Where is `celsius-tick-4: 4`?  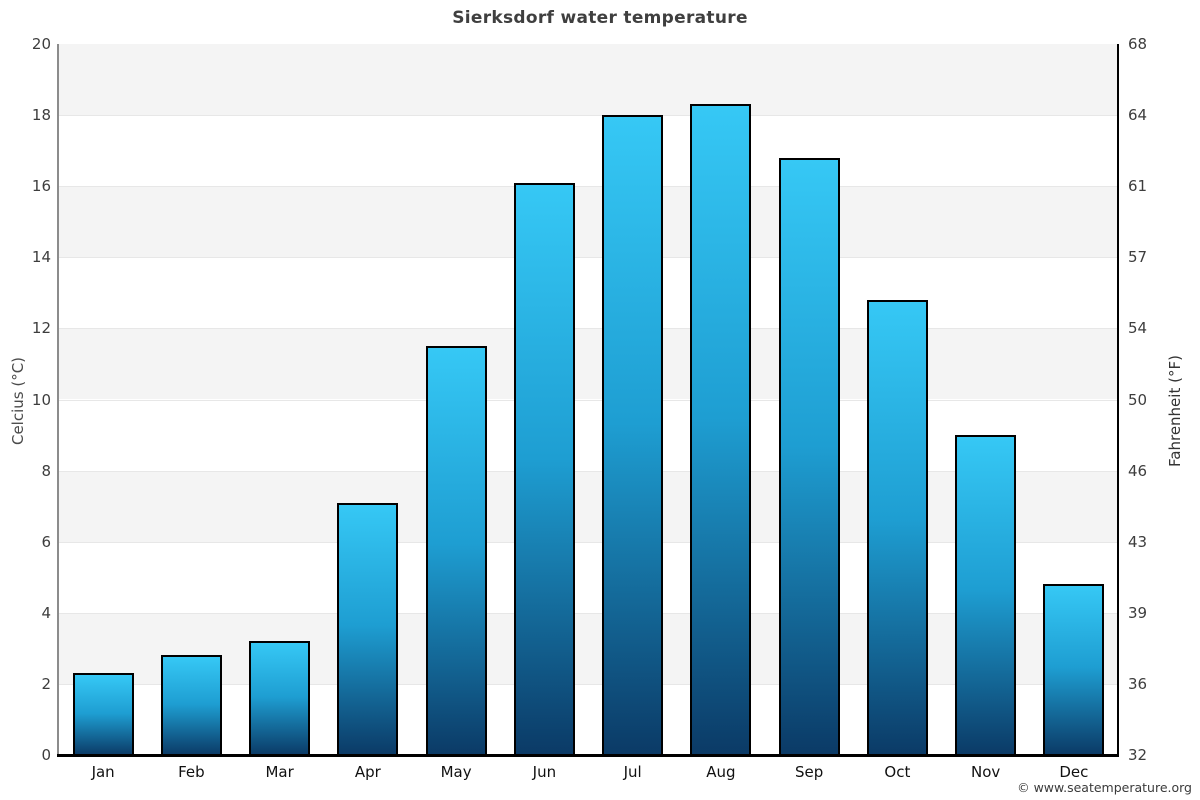
celsius-tick-4: 4 is located at coordinates (46, 612).